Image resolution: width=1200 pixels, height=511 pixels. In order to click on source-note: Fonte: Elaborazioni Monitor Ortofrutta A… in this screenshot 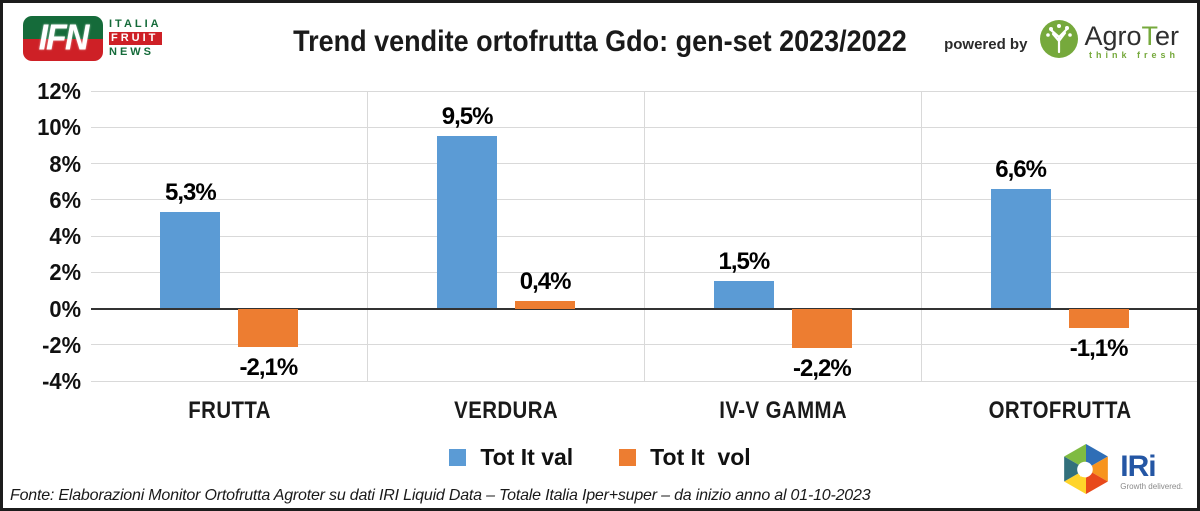, I will do `click(440, 495)`.